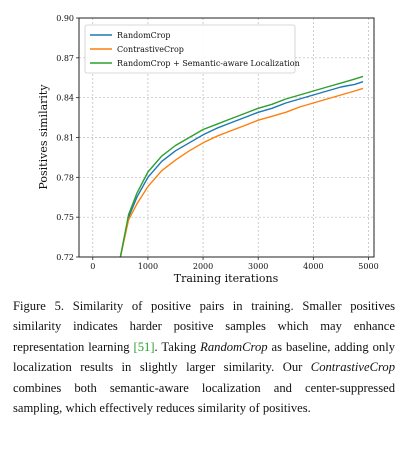  What do you see at coordinates (226, 278) in the screenshot?
I see `x-axis-label: Training iterations` at bounding box center [226, 278].